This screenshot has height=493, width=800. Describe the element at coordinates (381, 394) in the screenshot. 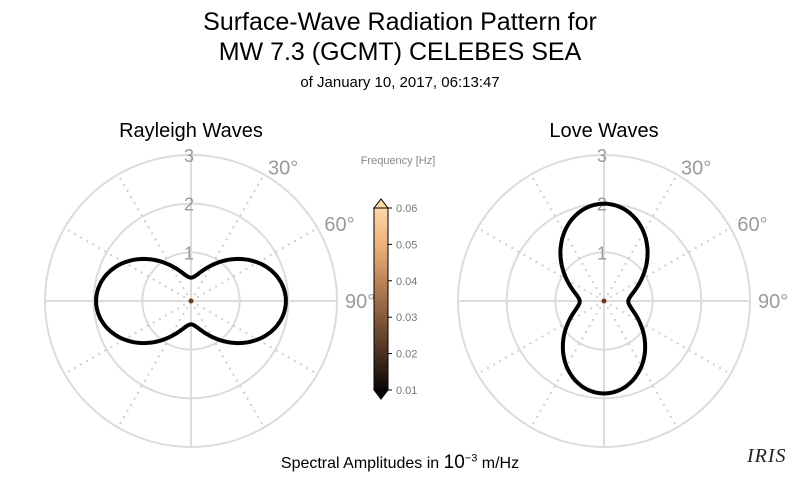

I see `colorbar-extend-bottom` at that location.